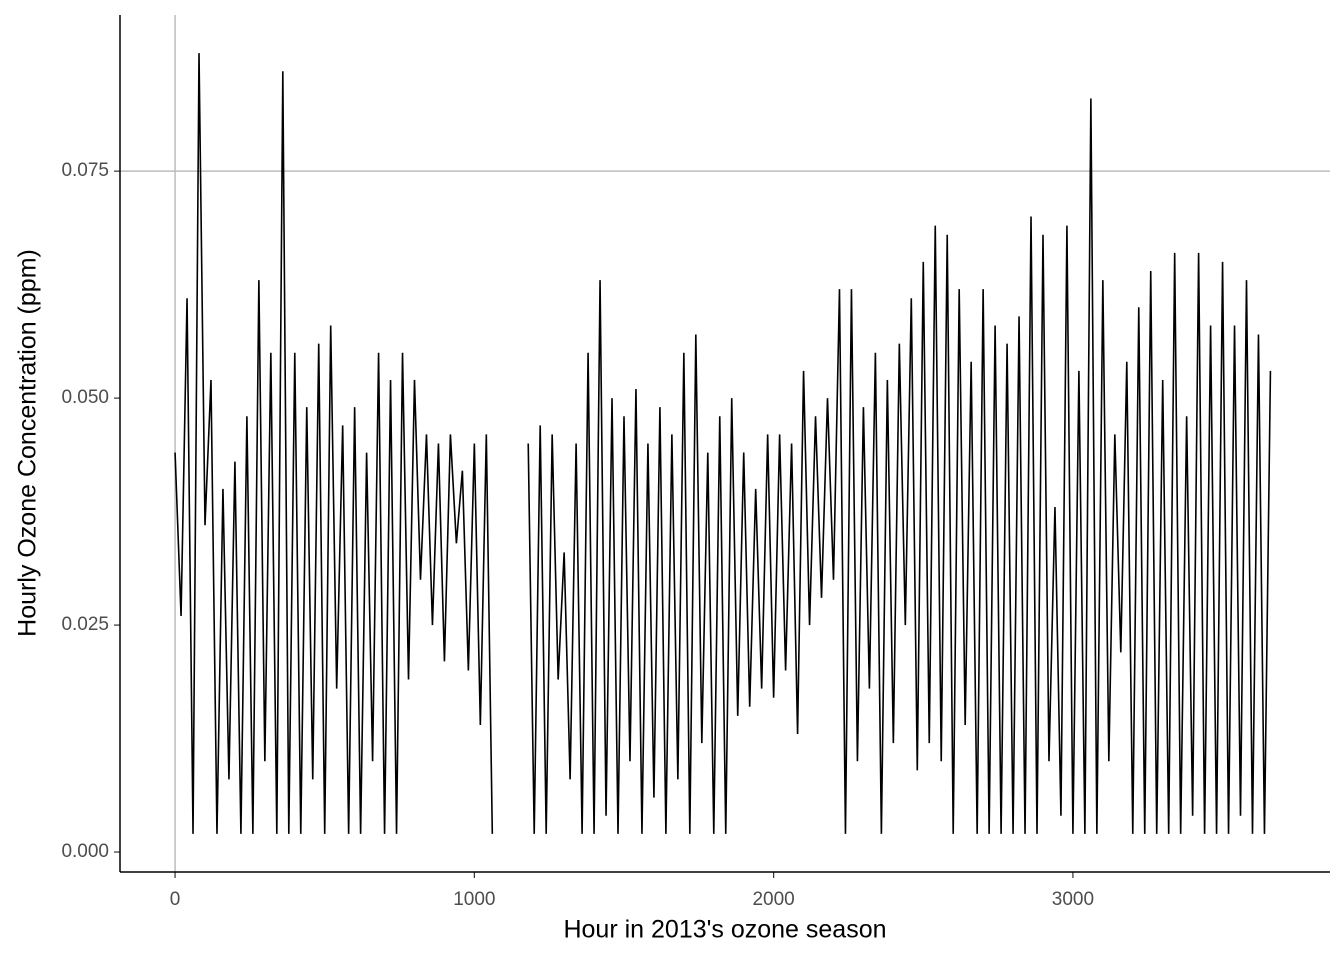 The width and height of the screenshot is (1344, 960). What do you see at coordinates (724, 930) in the screenshot?
I see `x-axis-title: Hour in 2013's ozone season` at bounding box center [724, 930].